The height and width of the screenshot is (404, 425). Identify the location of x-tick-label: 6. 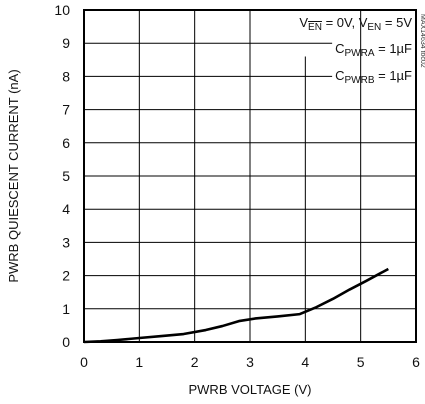
(416, 362).